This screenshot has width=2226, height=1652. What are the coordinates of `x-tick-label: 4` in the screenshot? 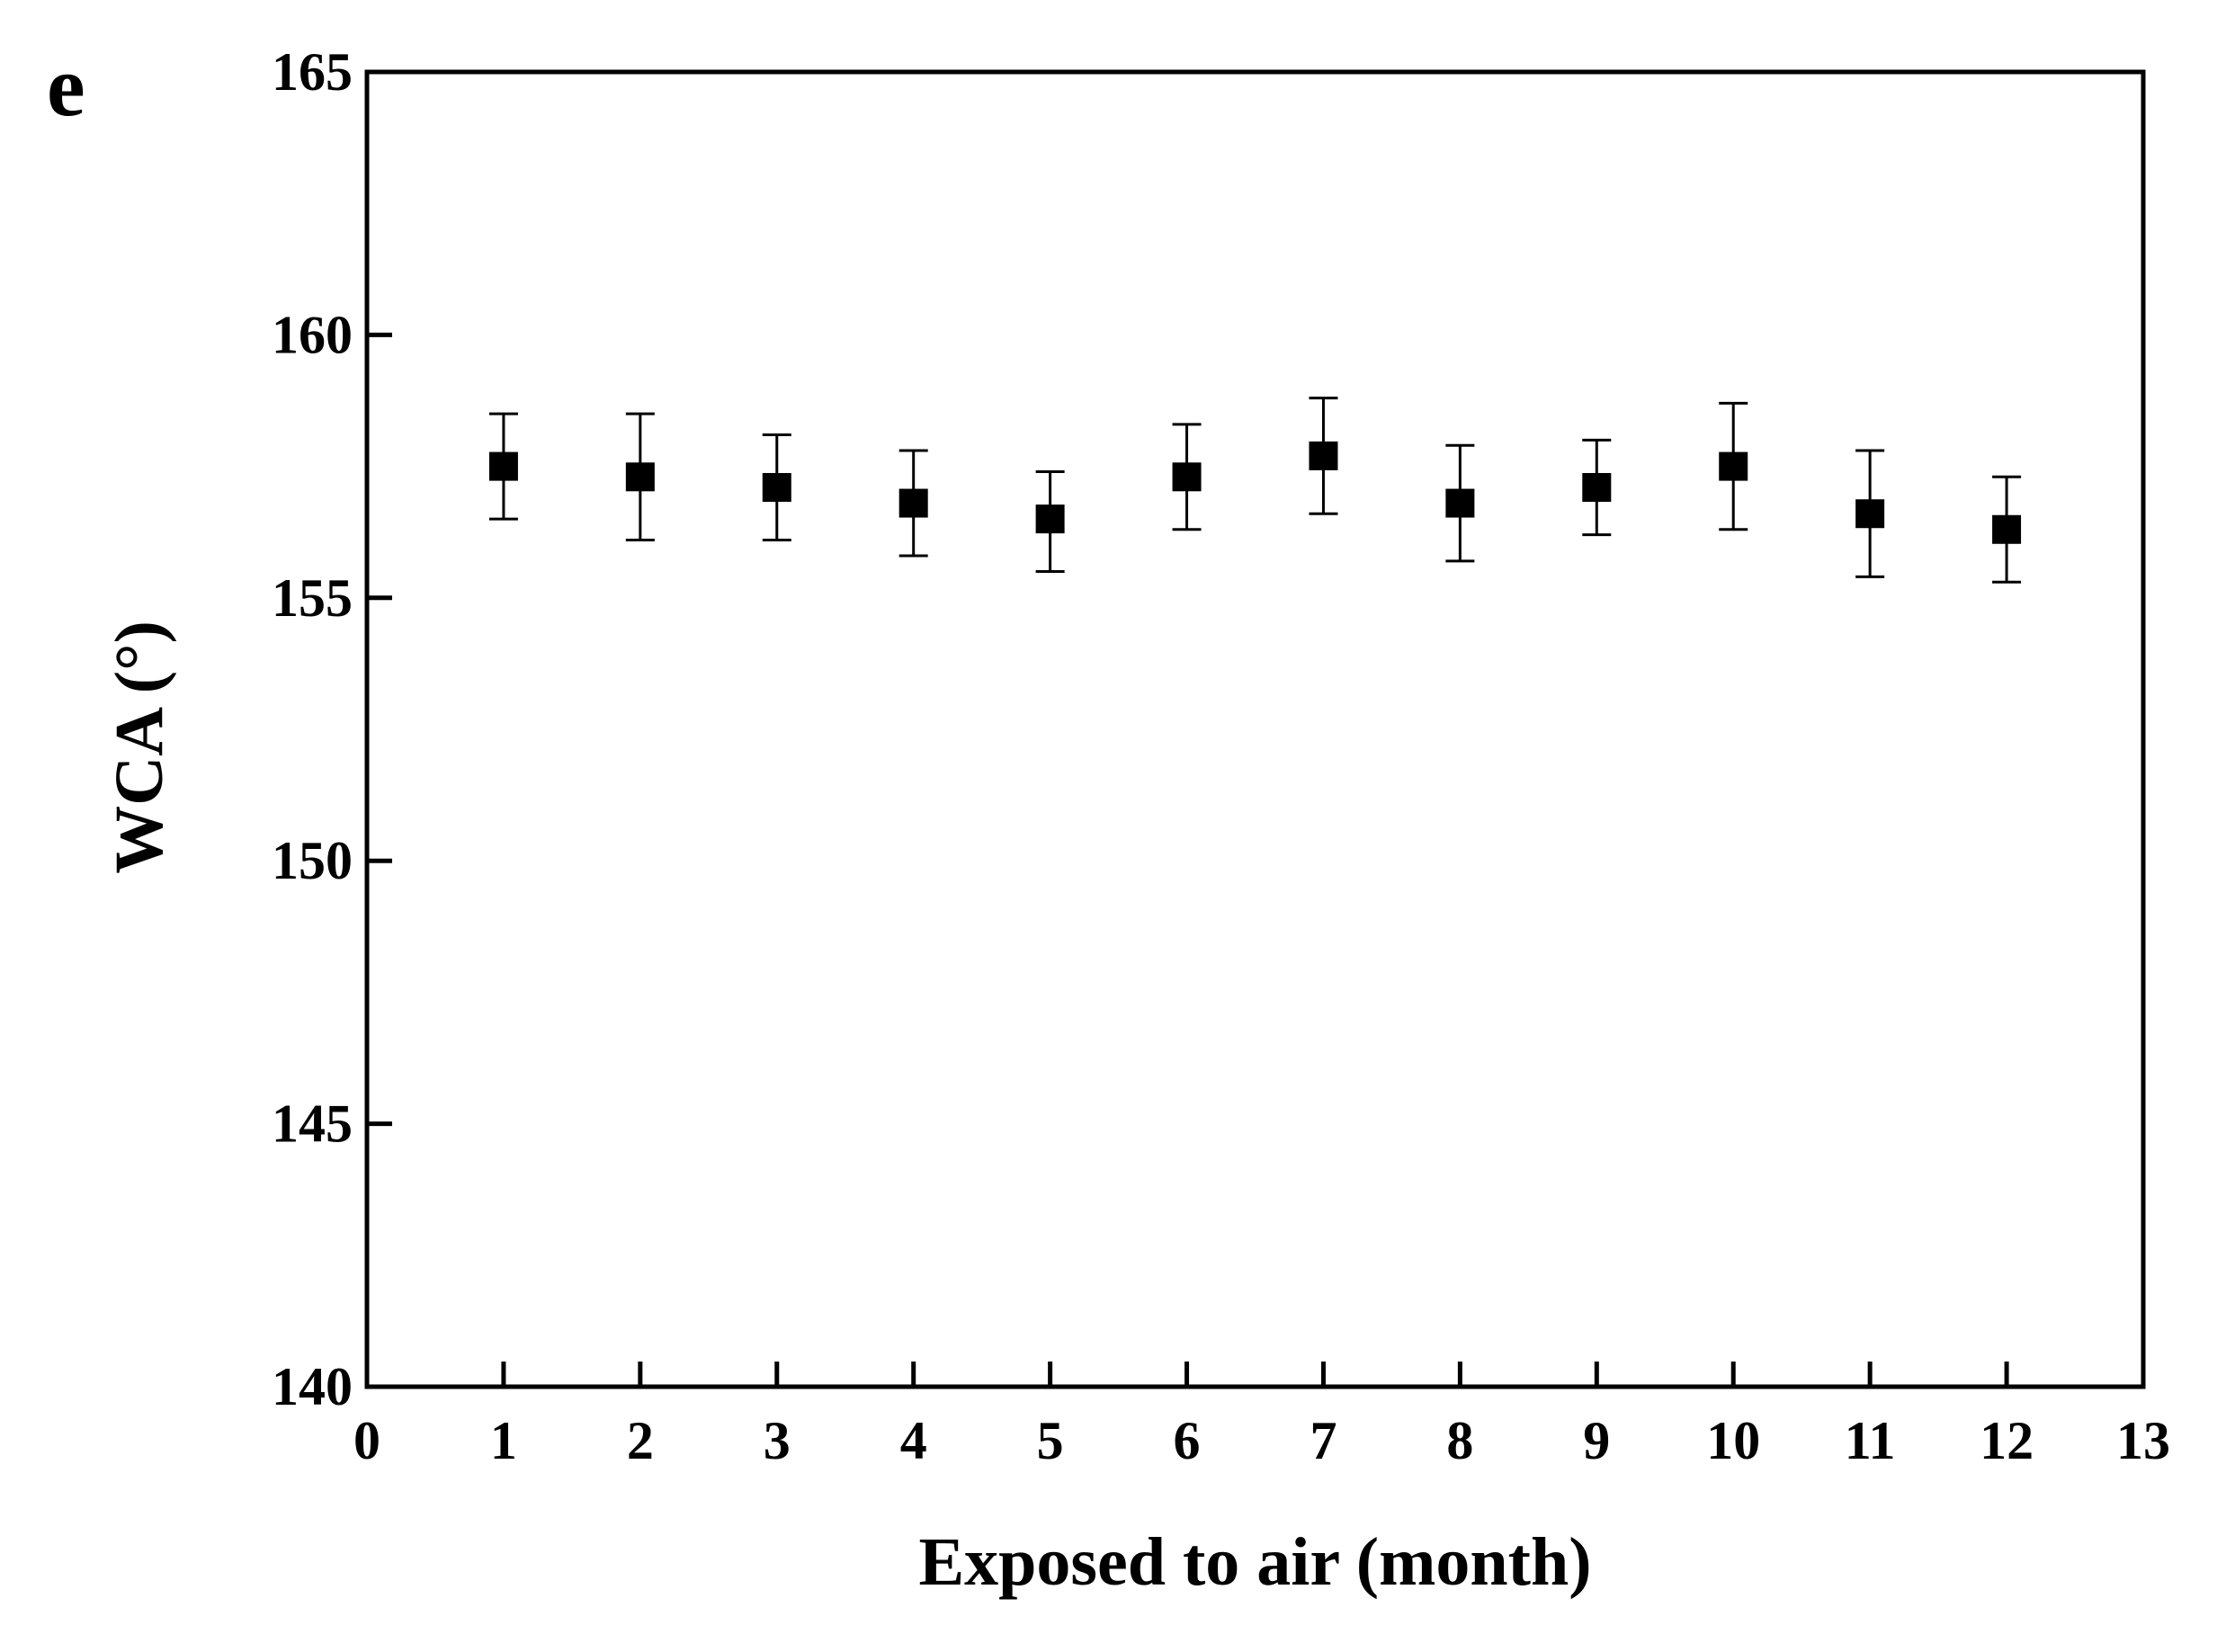 It's located at (913, 1440).